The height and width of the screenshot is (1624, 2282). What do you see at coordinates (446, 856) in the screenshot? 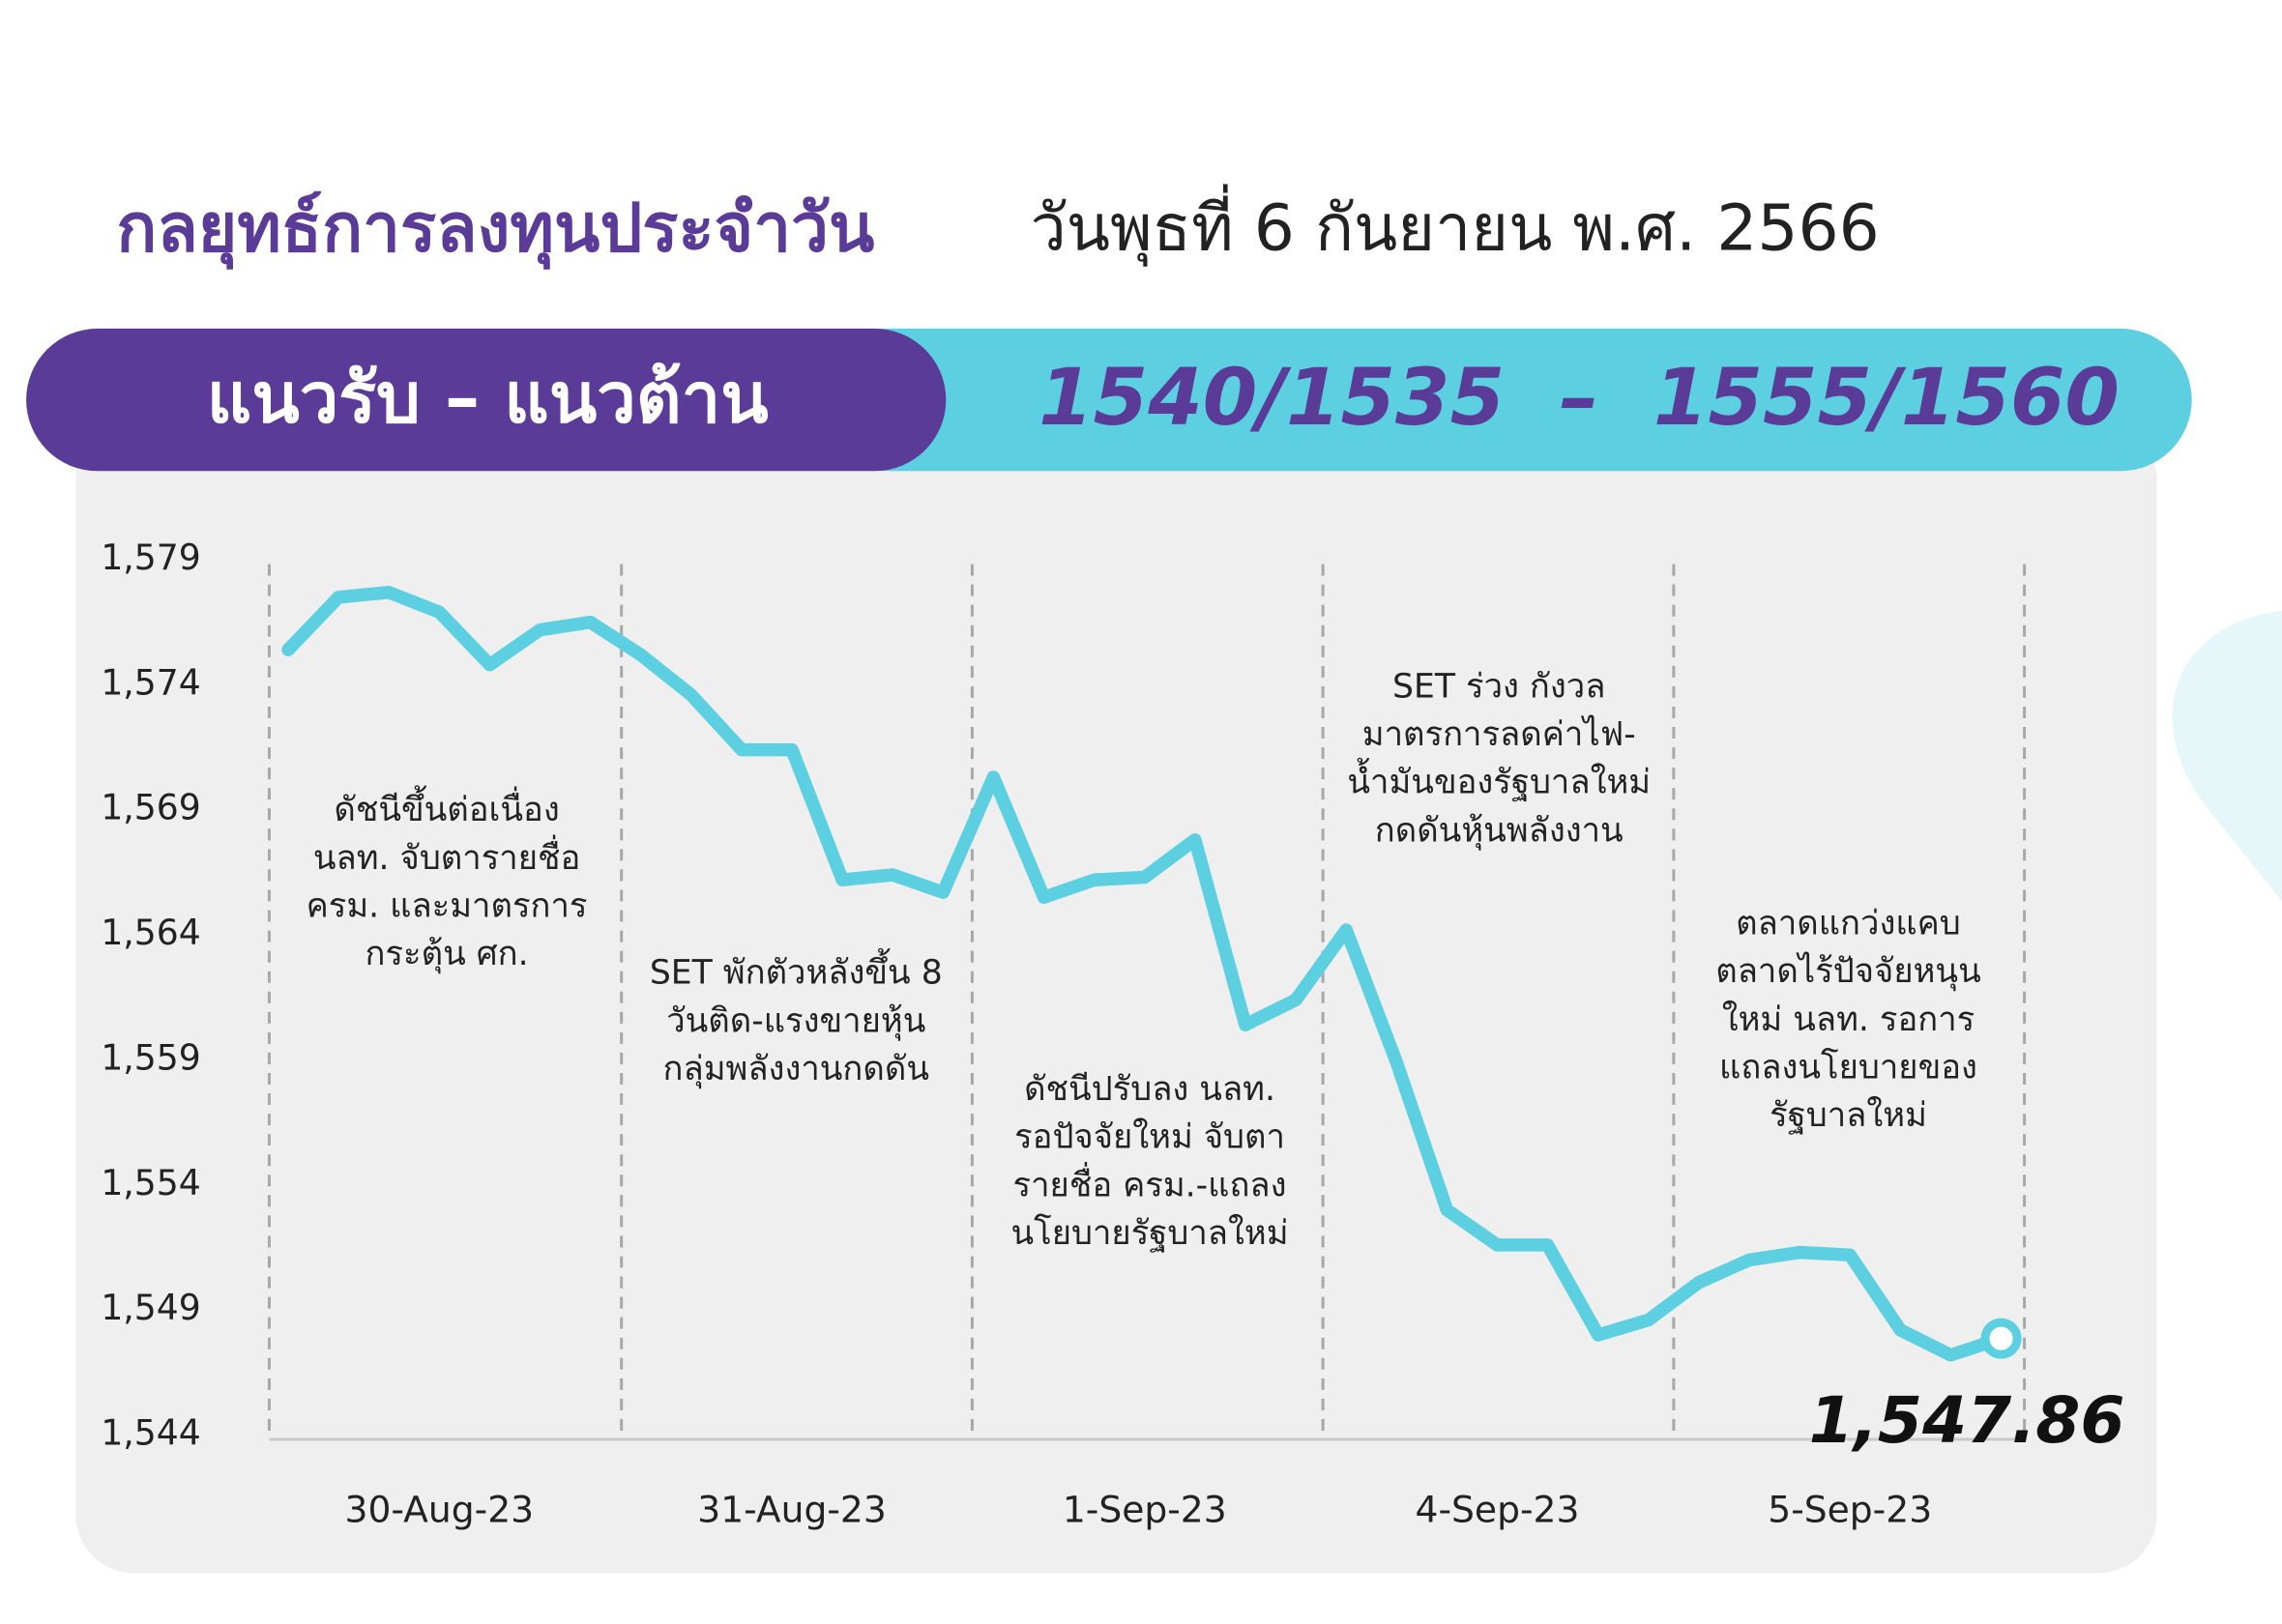
I see `annotation: นลท. จับตารายชื่อ` at bounding box center [446, 856].